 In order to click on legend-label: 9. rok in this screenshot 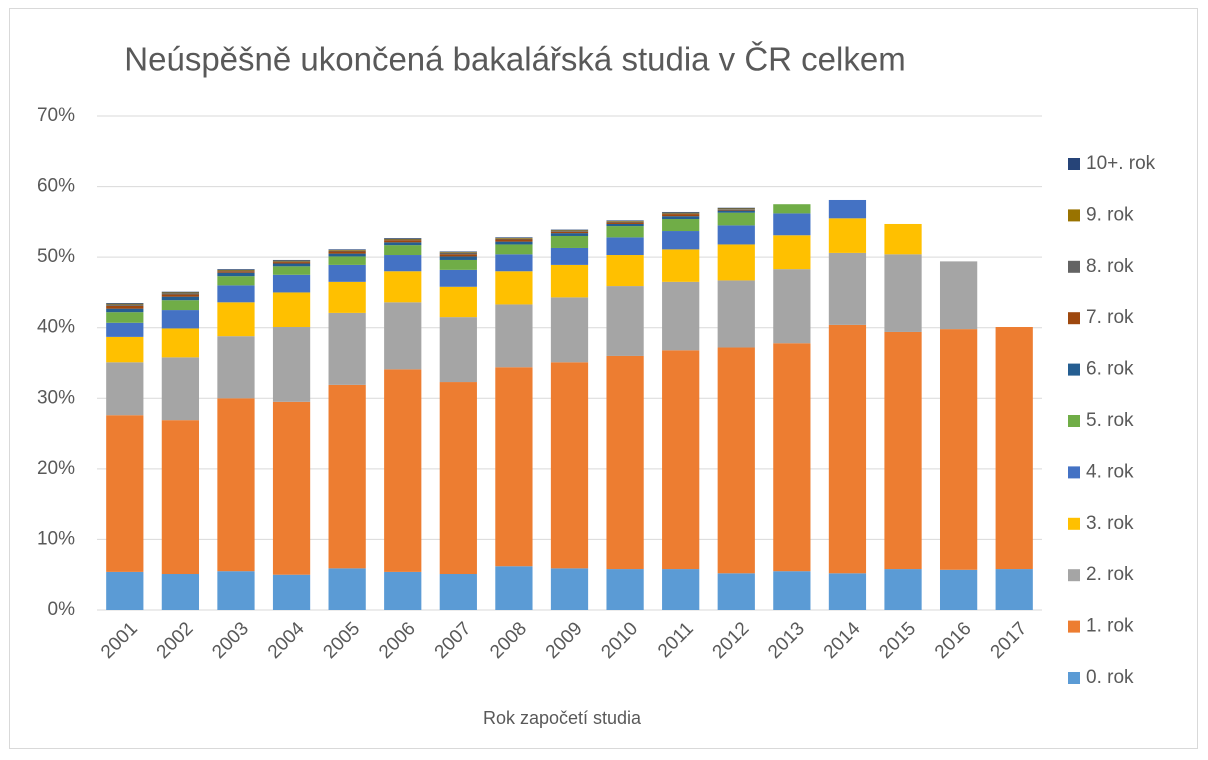, I will do `click(1110, 214)`.